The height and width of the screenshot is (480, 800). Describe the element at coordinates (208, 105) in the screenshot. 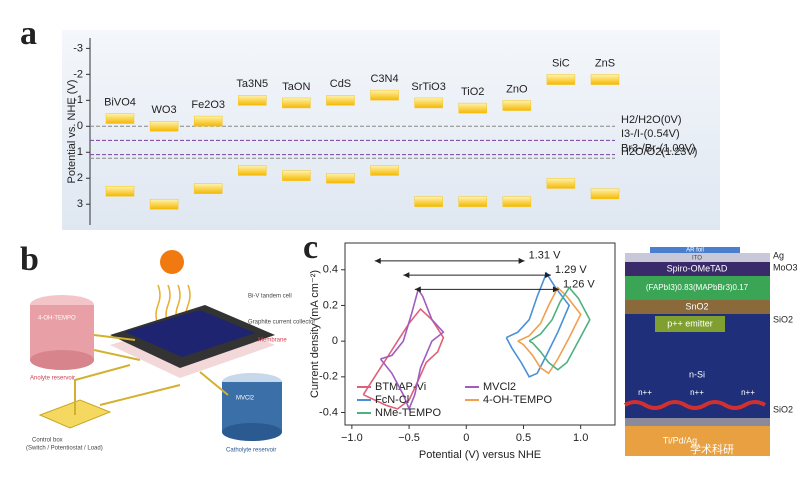

I see `category-label: Fe2O3` at that location.